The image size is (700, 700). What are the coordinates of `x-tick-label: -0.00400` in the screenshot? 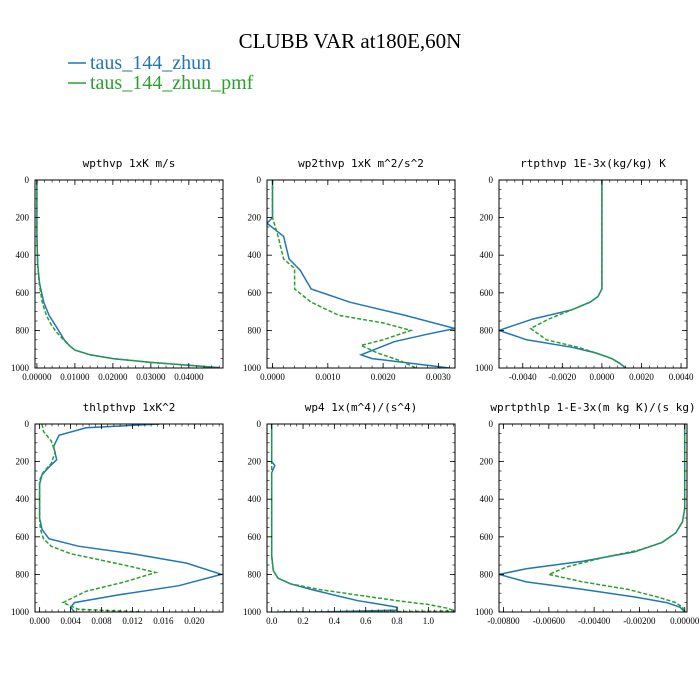 It's located at (594, 621).